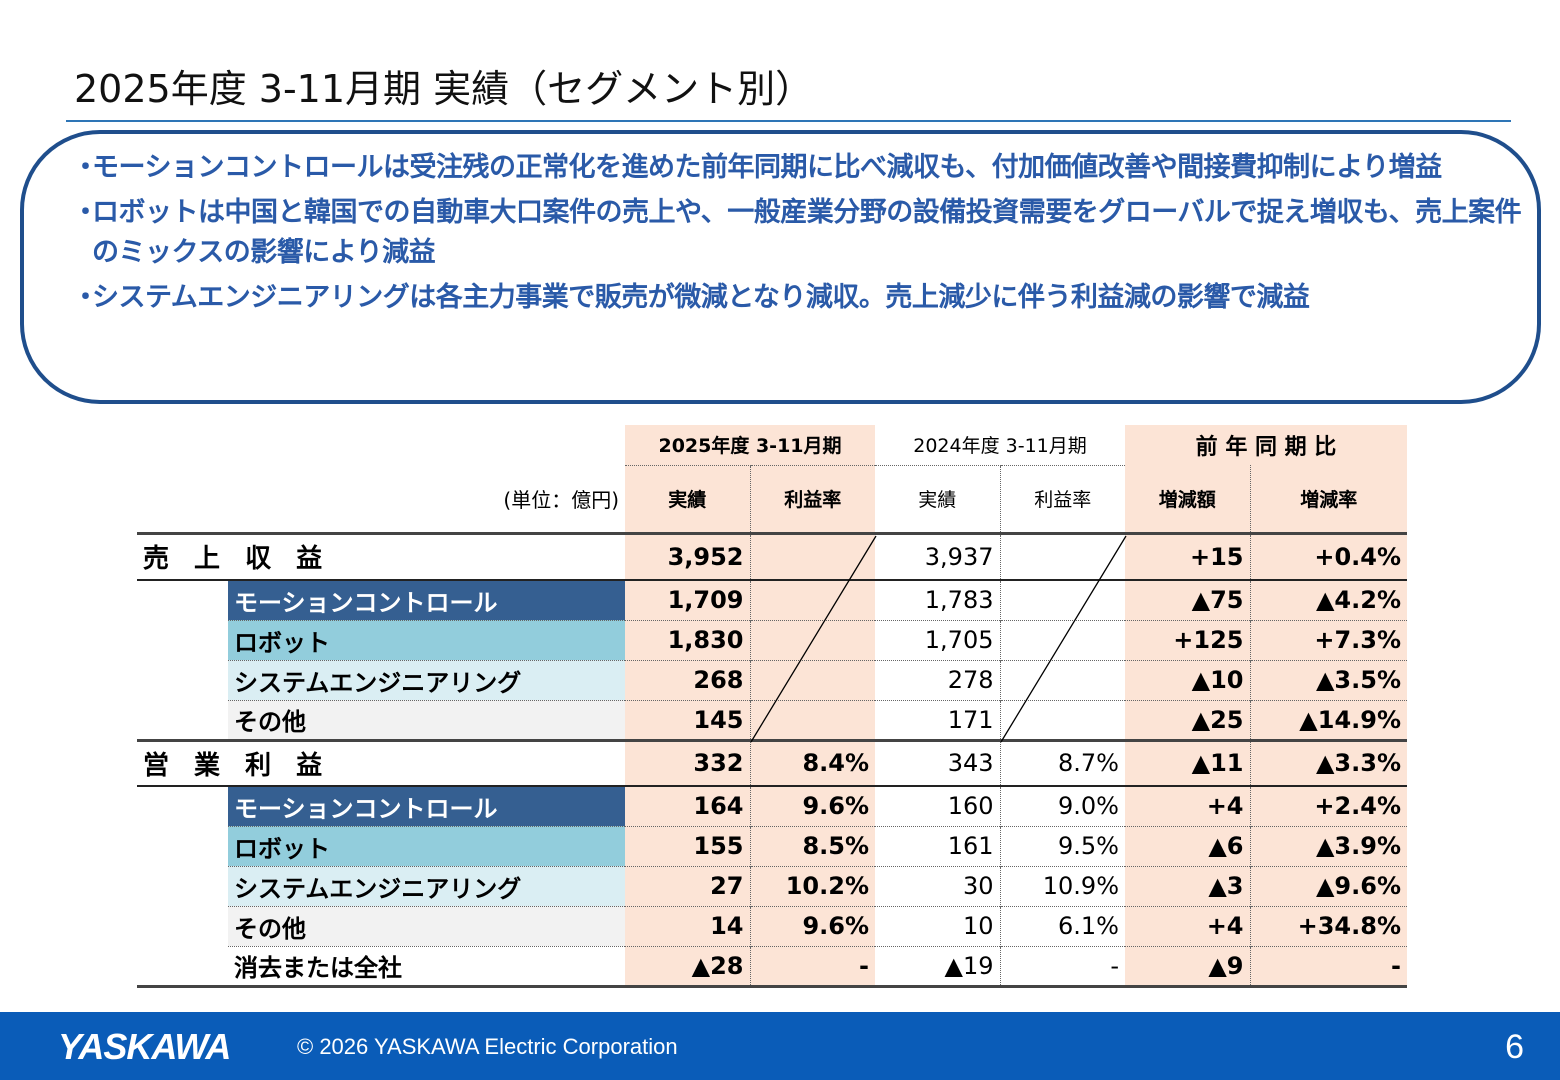 The height and width of the screenshot is (1080, 1560). I want to click on value-cell: ▲28, so click(687, 966).